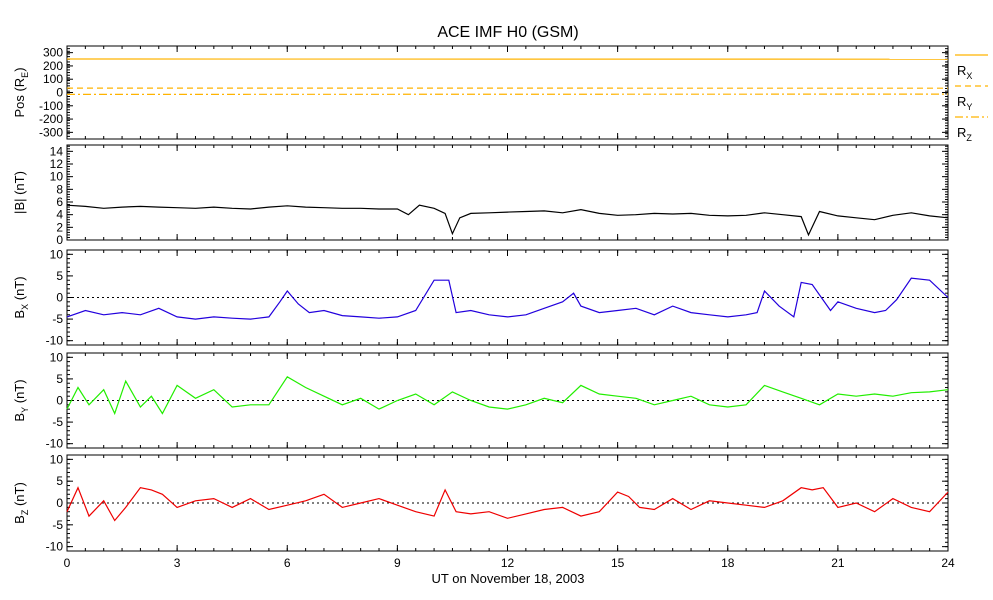  I want to click on y-tick-label: 2, so click(59, 227).